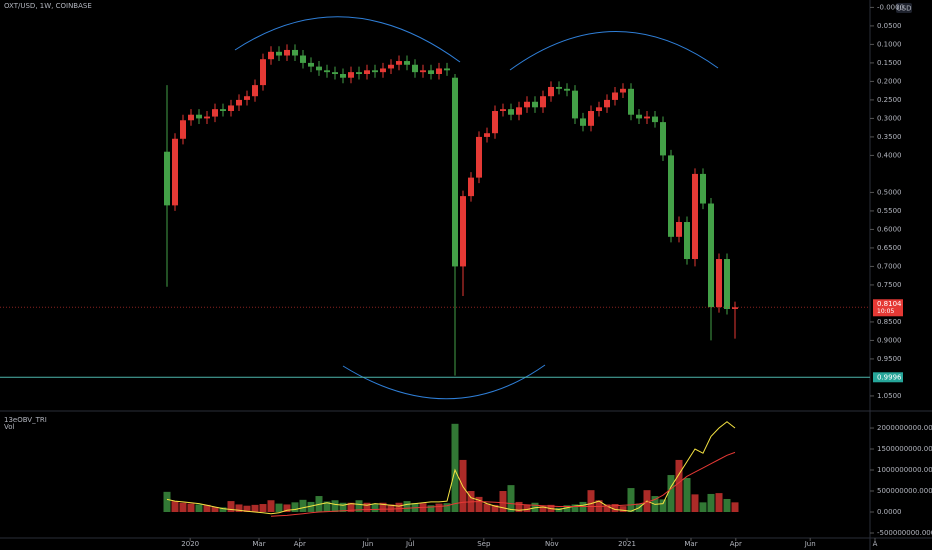  What do you see at coordinates (889, 63) in the screenshot?
I see `y-tick-label: 0.1500` at bounding box center [889, 63].